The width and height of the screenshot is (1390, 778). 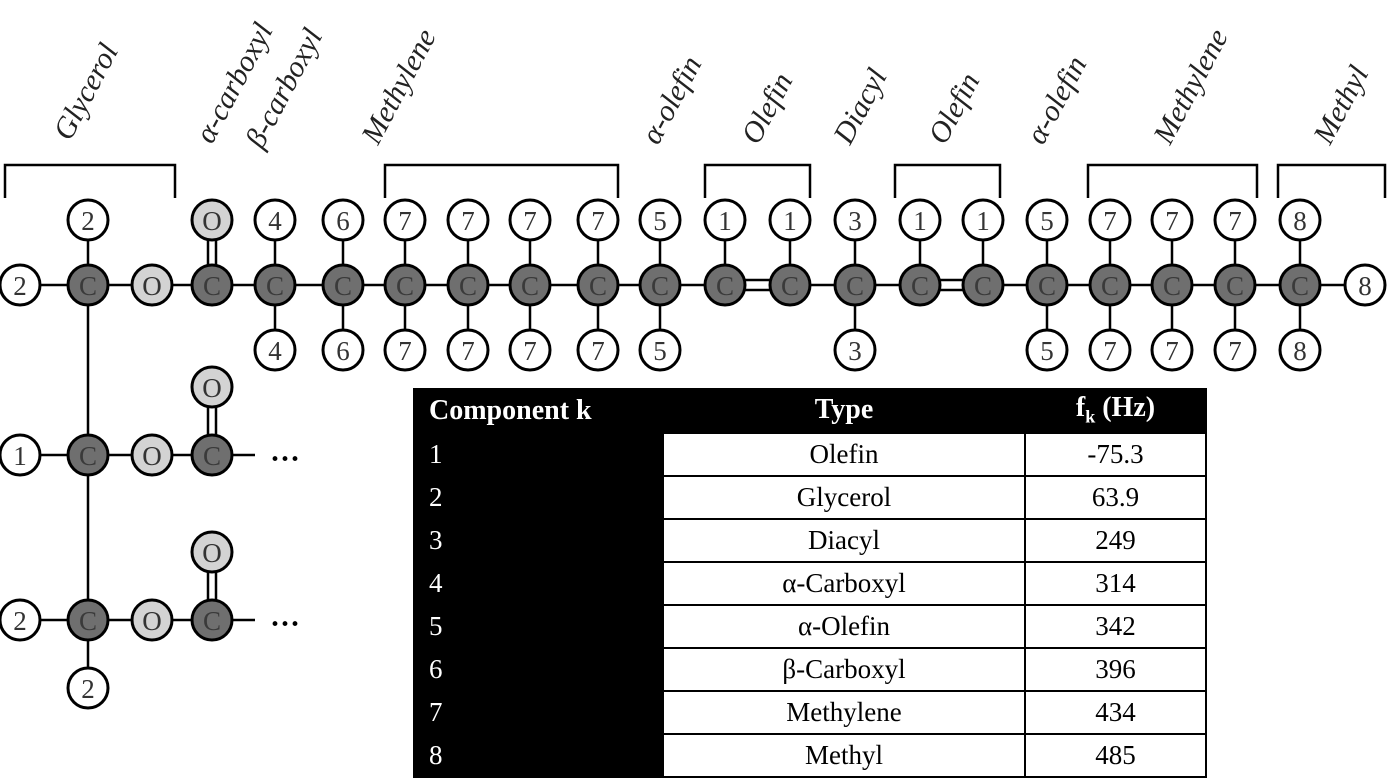 What do you see at coordinates (809, 410) in the screenshot?
I see `table-header-row: Component k Type fk (Hz)` at bounding box center [809, 410].